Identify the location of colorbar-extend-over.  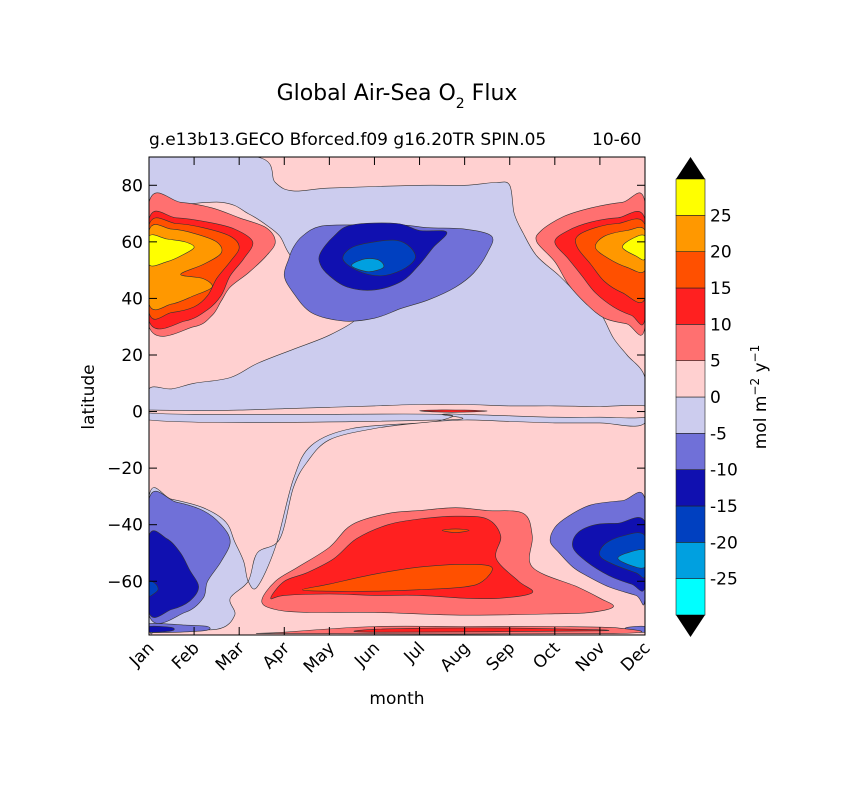
(690, 168).